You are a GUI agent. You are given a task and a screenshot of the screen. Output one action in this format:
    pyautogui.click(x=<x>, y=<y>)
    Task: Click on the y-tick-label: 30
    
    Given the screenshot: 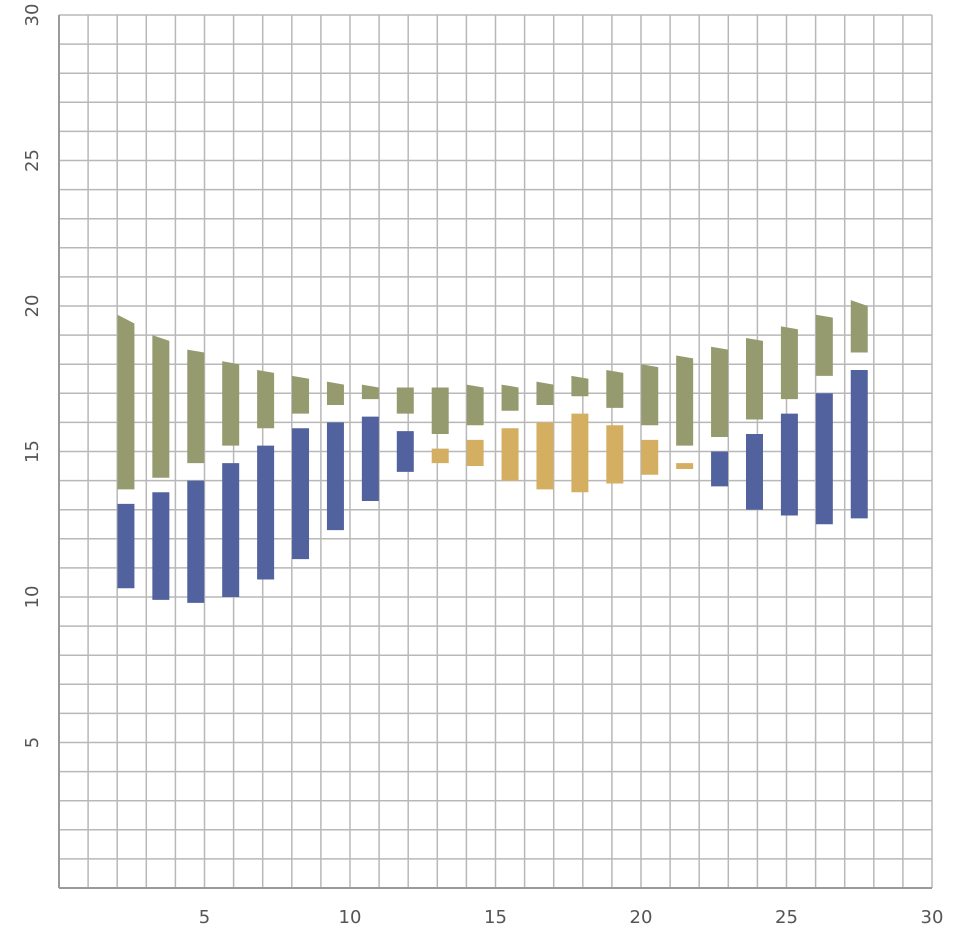 What is the action you would take?
    pyautogui.click(x=32, y=15)
    